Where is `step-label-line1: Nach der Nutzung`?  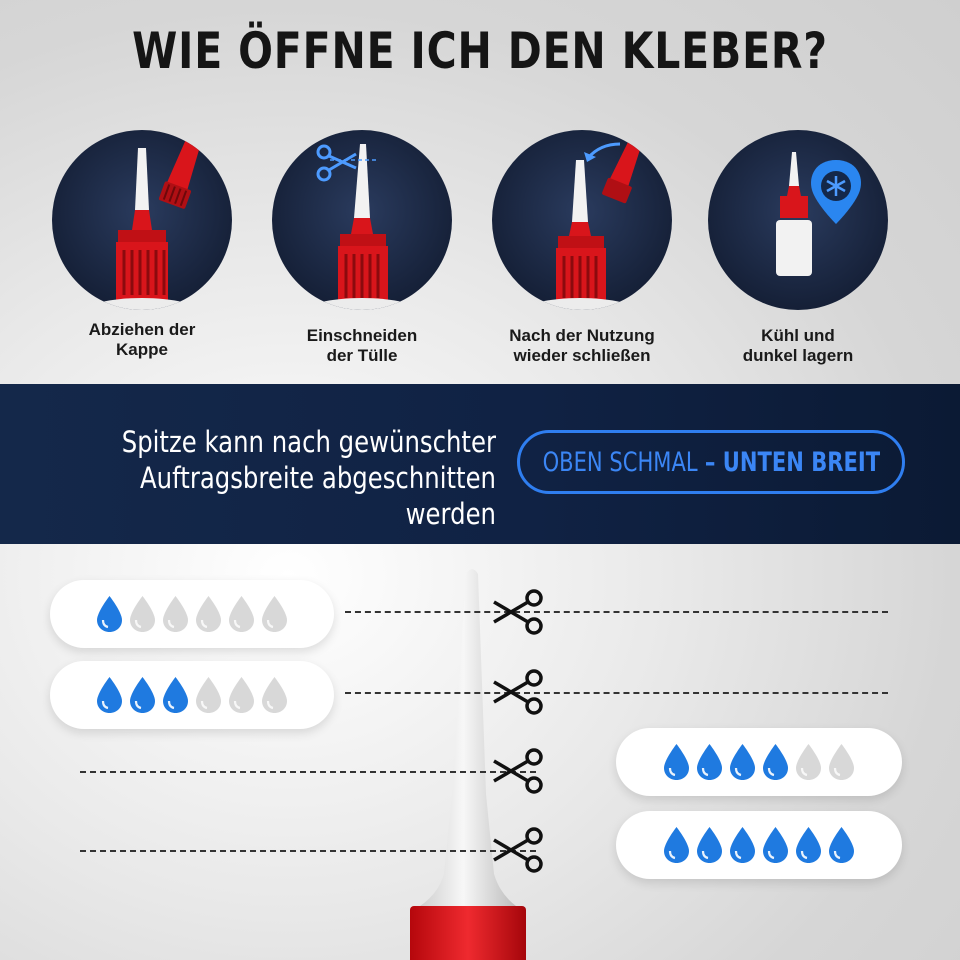 step-label-line1: Nach der Nutzung is located at coordinates (582, 335).